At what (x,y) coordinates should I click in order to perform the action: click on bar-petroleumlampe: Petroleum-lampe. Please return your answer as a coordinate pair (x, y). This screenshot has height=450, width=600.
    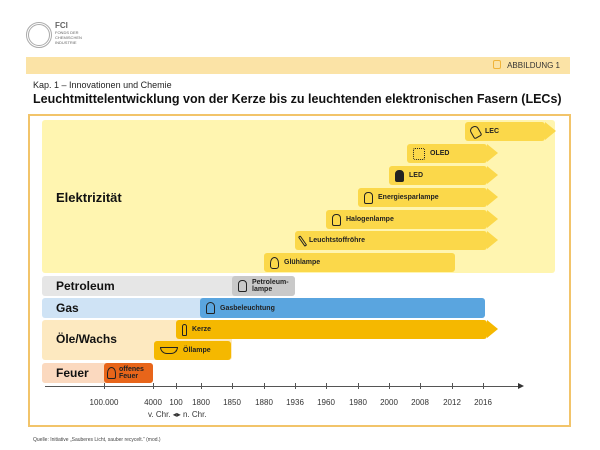
    Looking at the image, I should click on (263, 286).